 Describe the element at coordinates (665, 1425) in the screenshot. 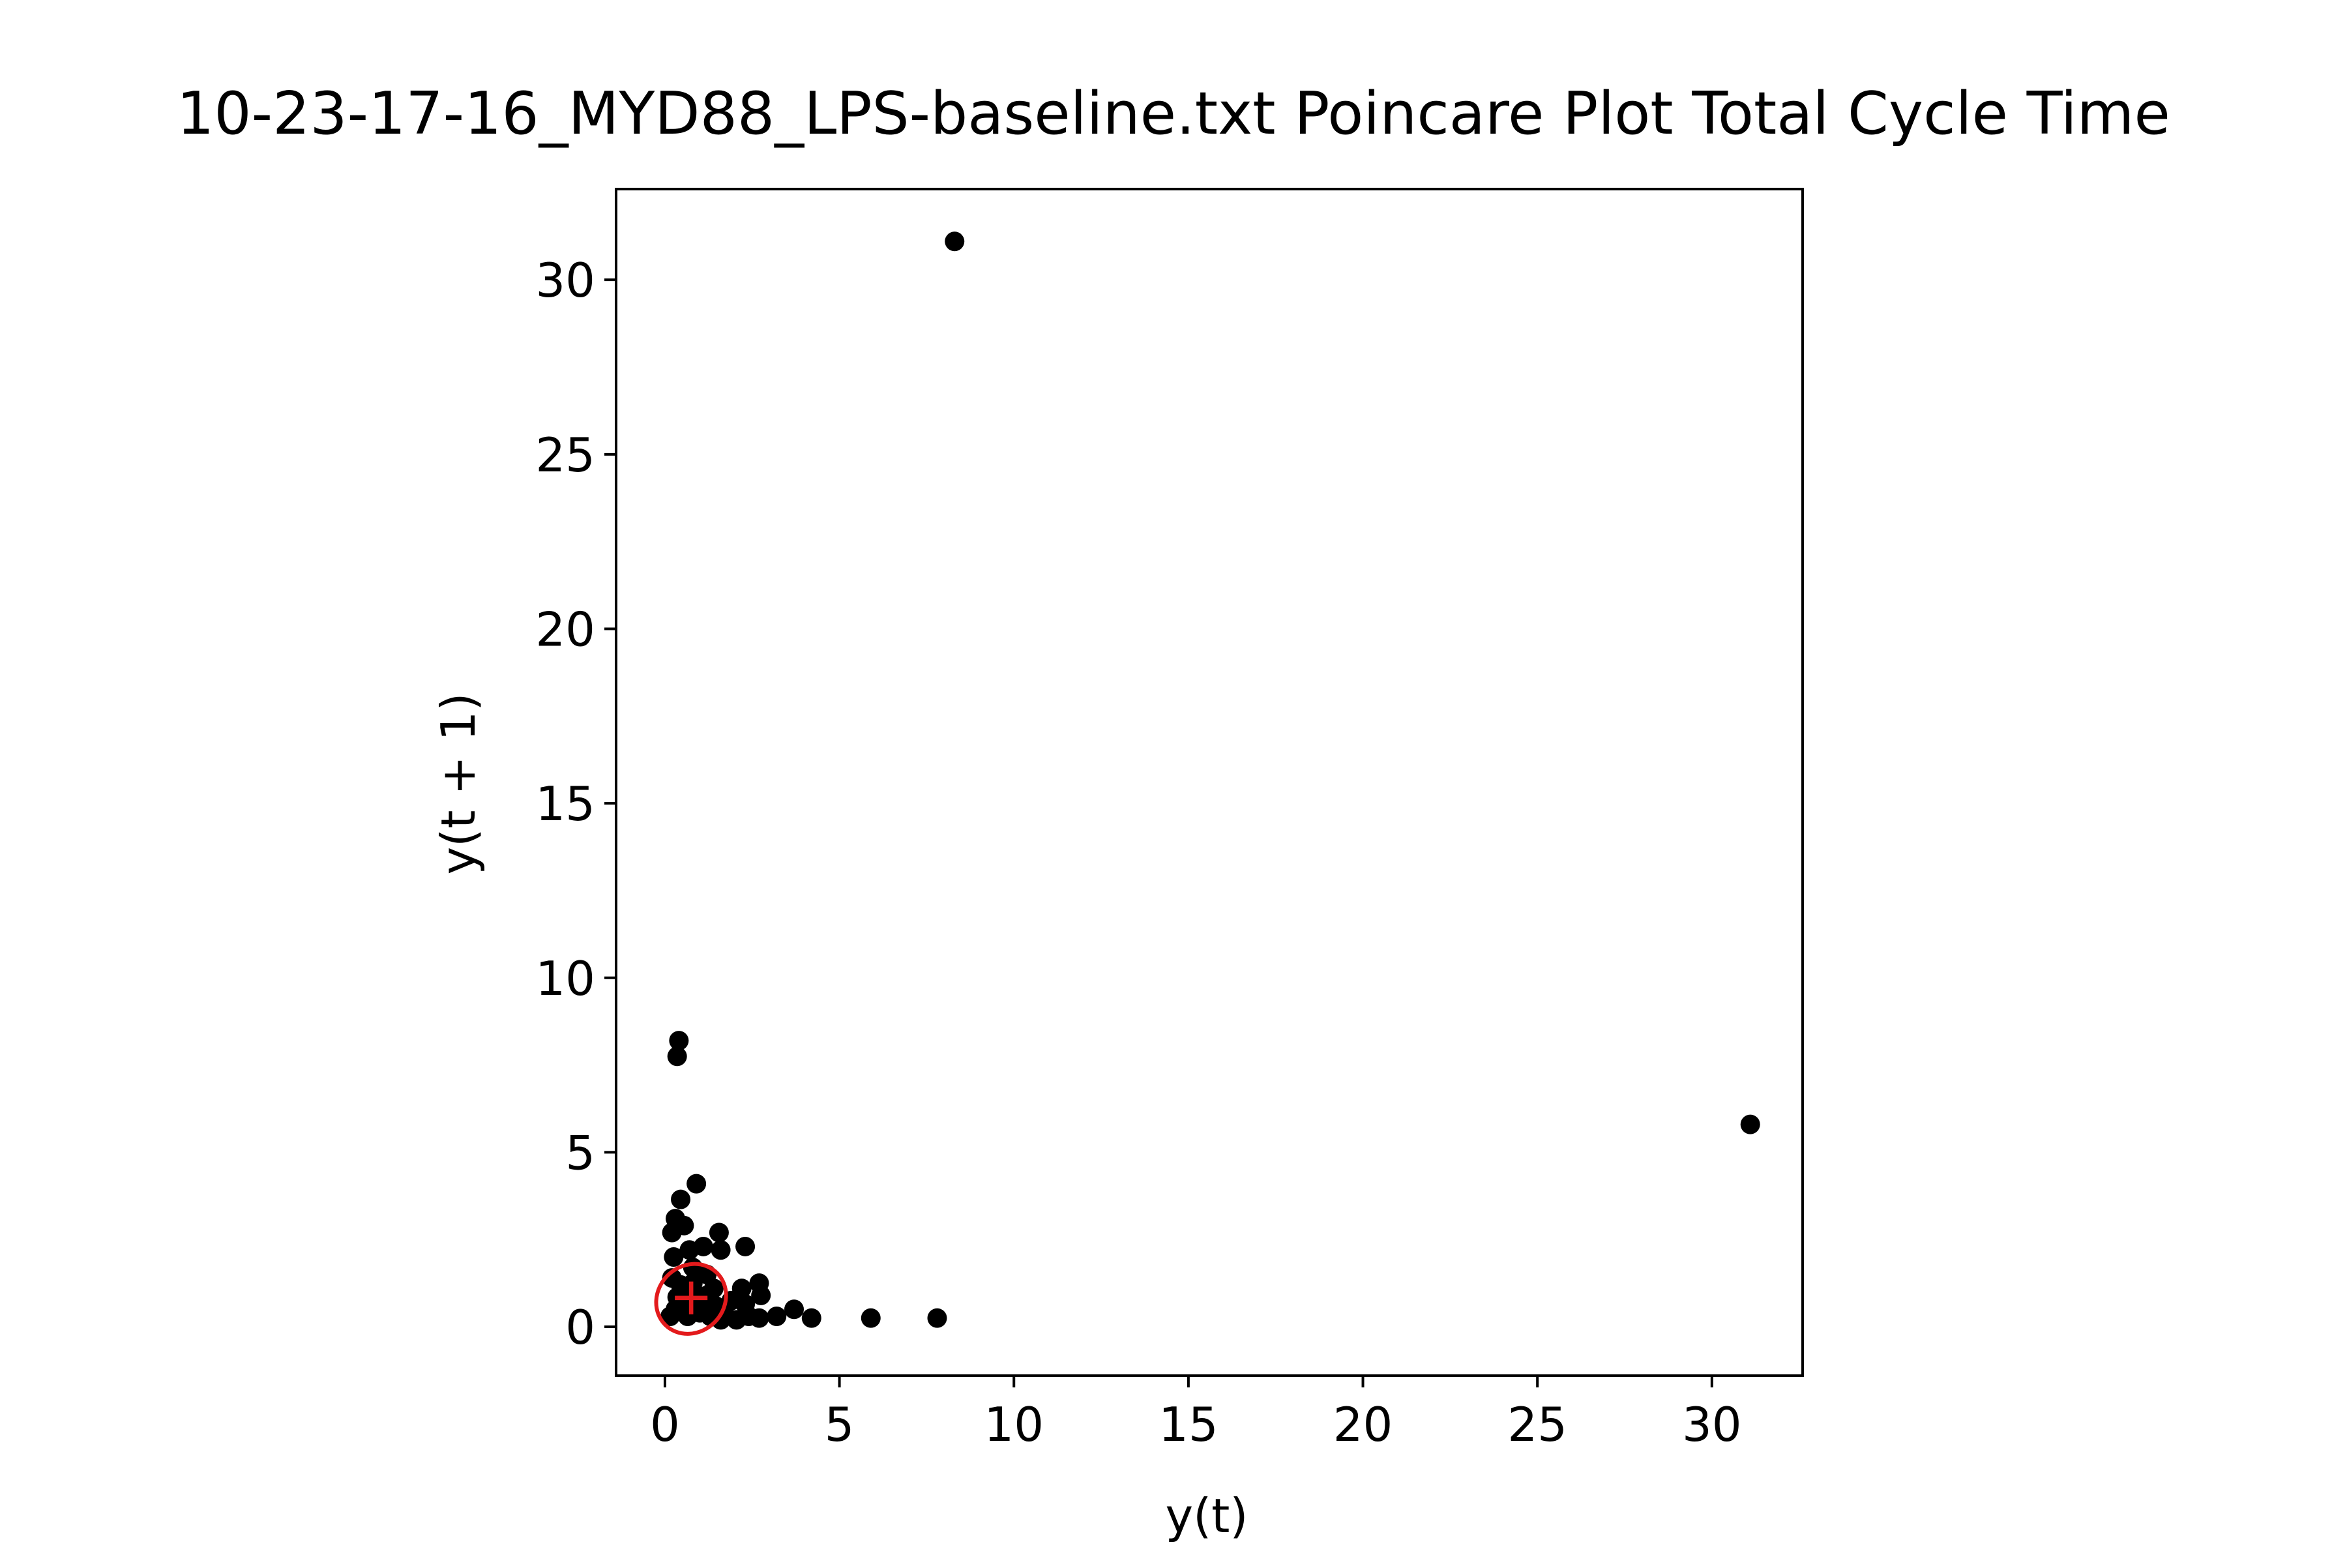

I see `x-tick-label: 0` at that location.